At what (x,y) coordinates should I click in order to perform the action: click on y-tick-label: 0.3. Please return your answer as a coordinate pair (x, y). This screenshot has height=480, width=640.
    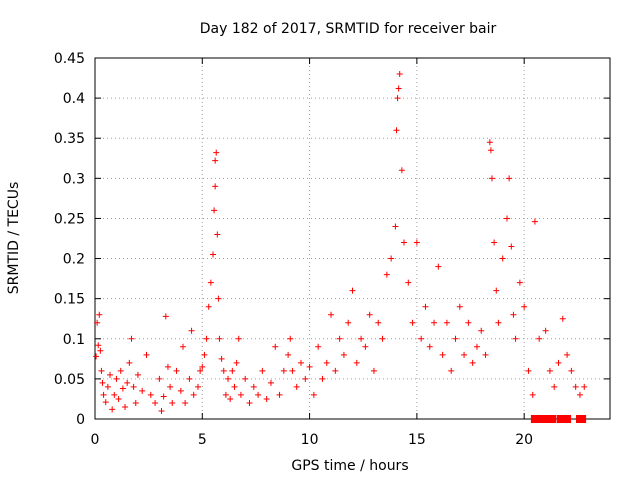
    Looking at the image, I should click on (74, 179).